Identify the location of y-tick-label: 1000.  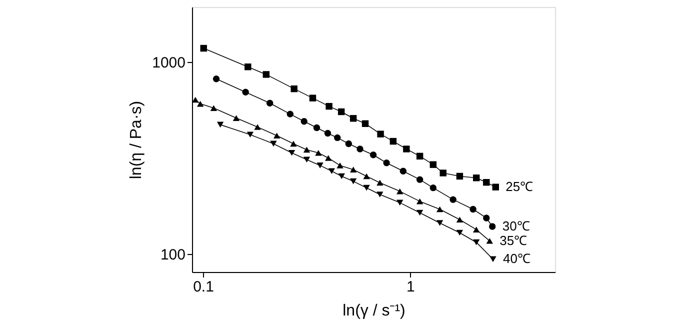
(169, 63).